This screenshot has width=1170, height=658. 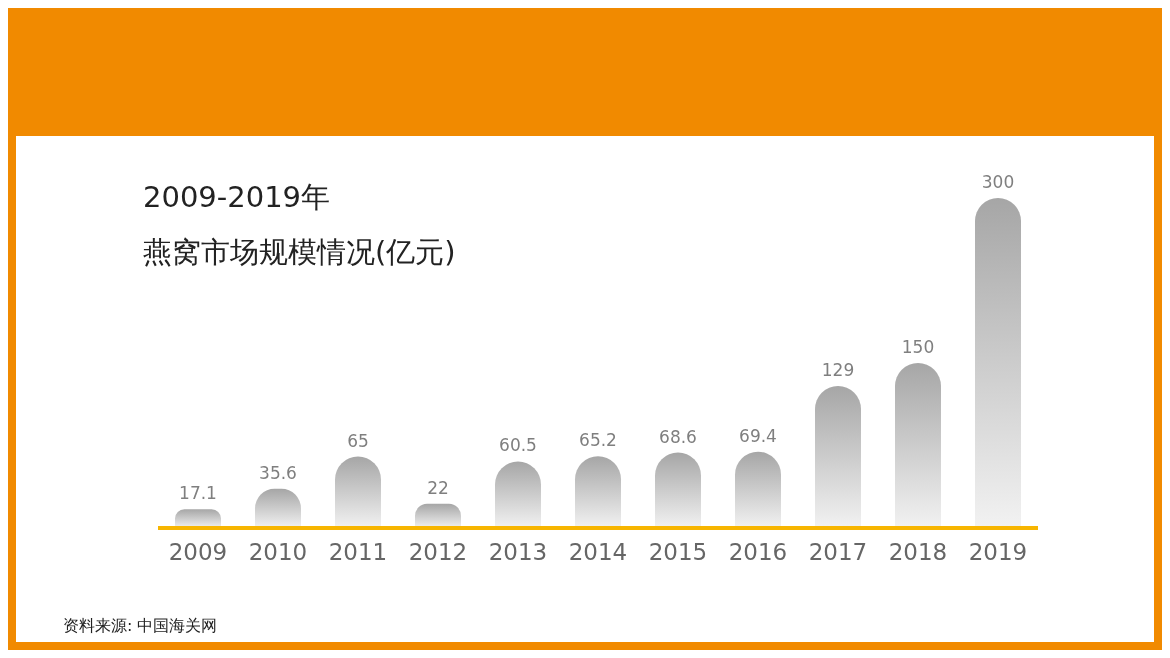 What do you see at coordinates (358, 440) in the screenshot?
I see `data-label: 65` at bounding box center [358, 440].